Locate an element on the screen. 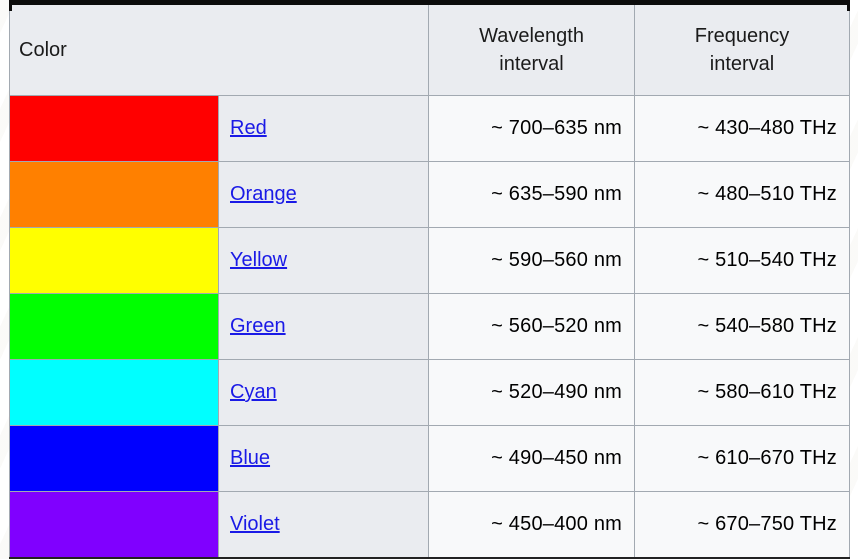 The image size is (858, 559). color-column-header: Color is located at coordinates (219, 49).